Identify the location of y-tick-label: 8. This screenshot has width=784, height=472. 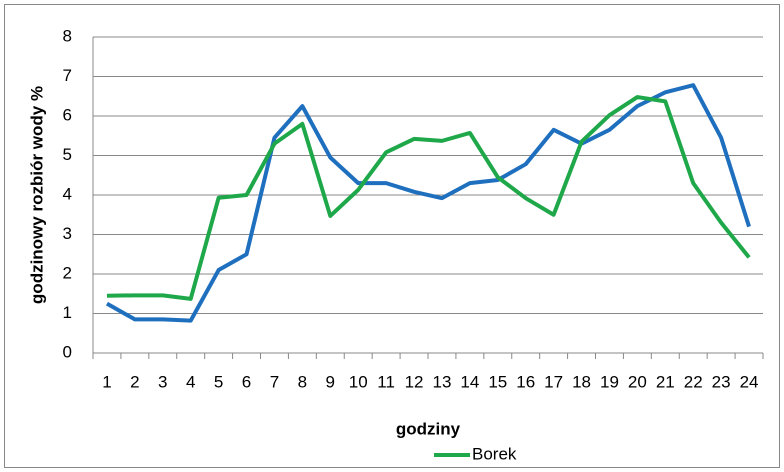
(67, 35).